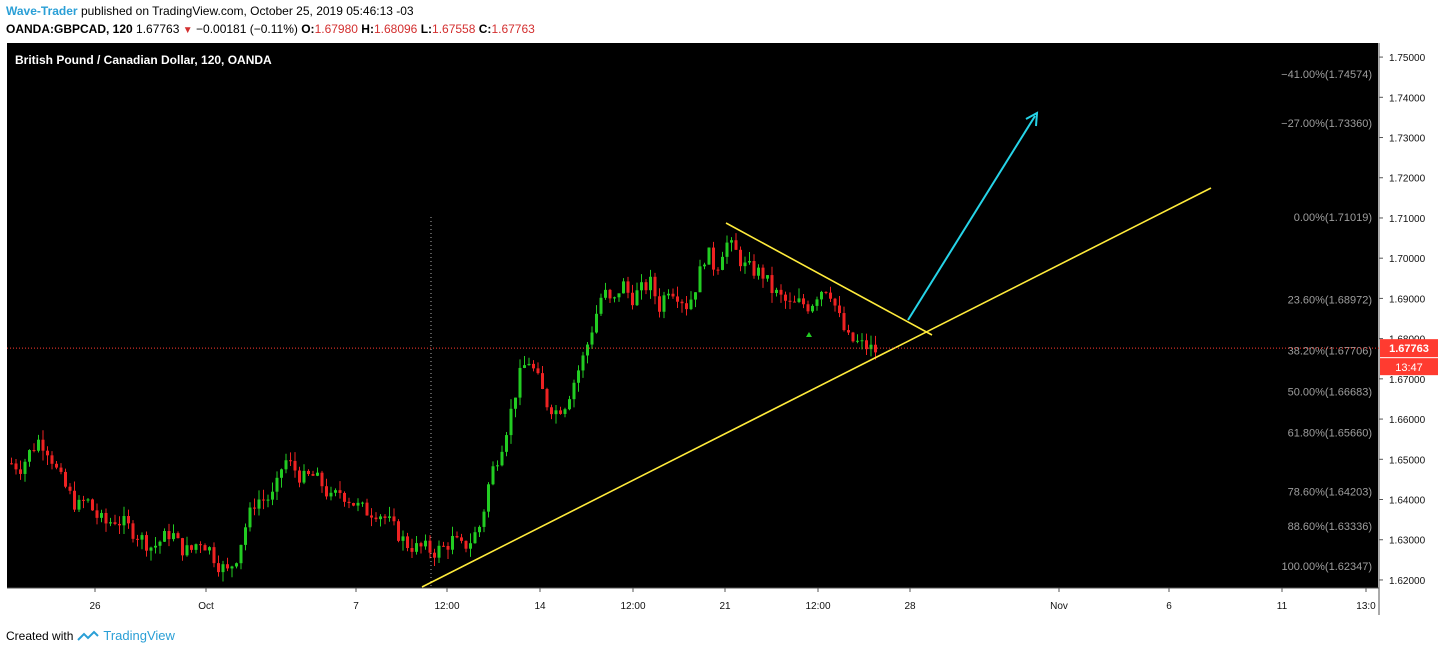  Describe the element at coordinates (1330, 351) in the screenshot. I see `fib-level-label: 38.20%(1.67706)` at that location.